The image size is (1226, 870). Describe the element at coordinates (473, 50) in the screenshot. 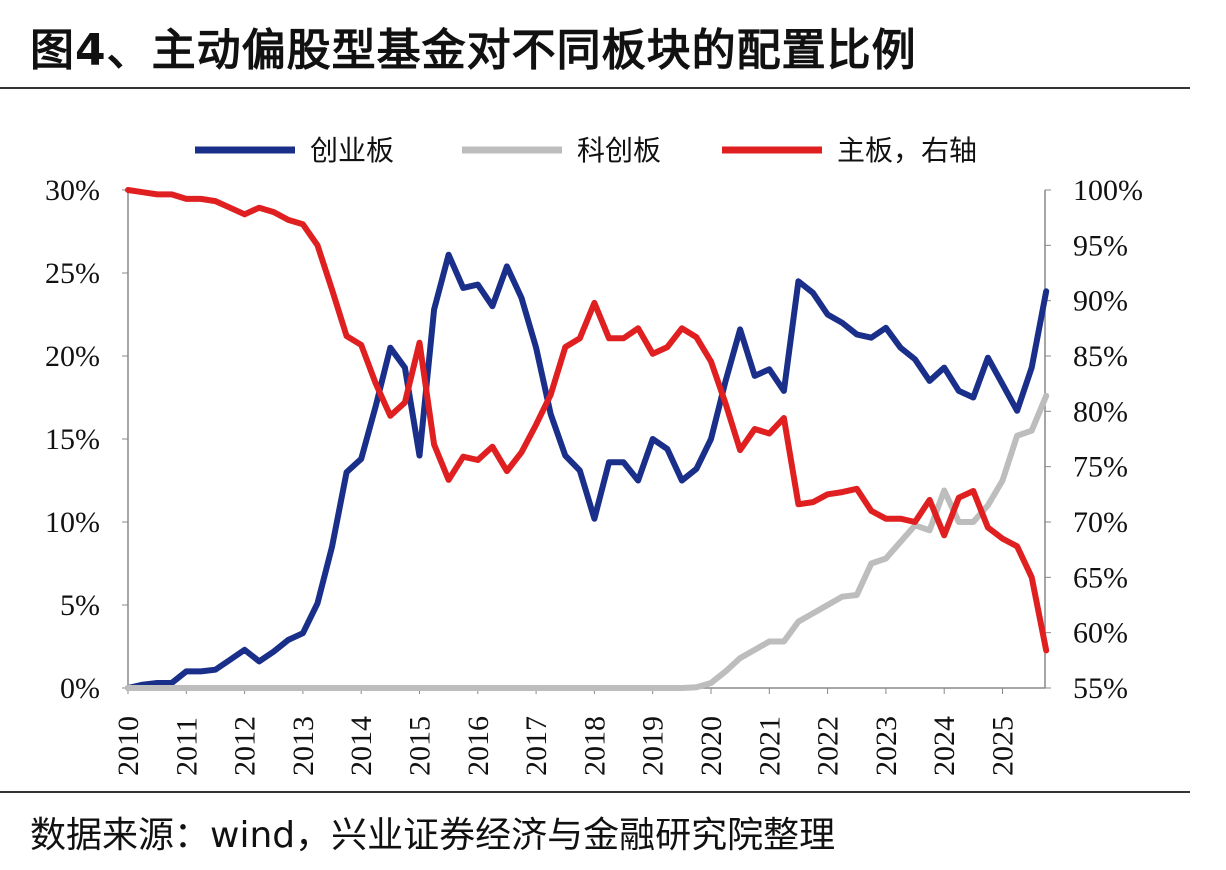

I see `chart-title: 图4、主动偏股型基金对不同板块的配置比例` at that location.